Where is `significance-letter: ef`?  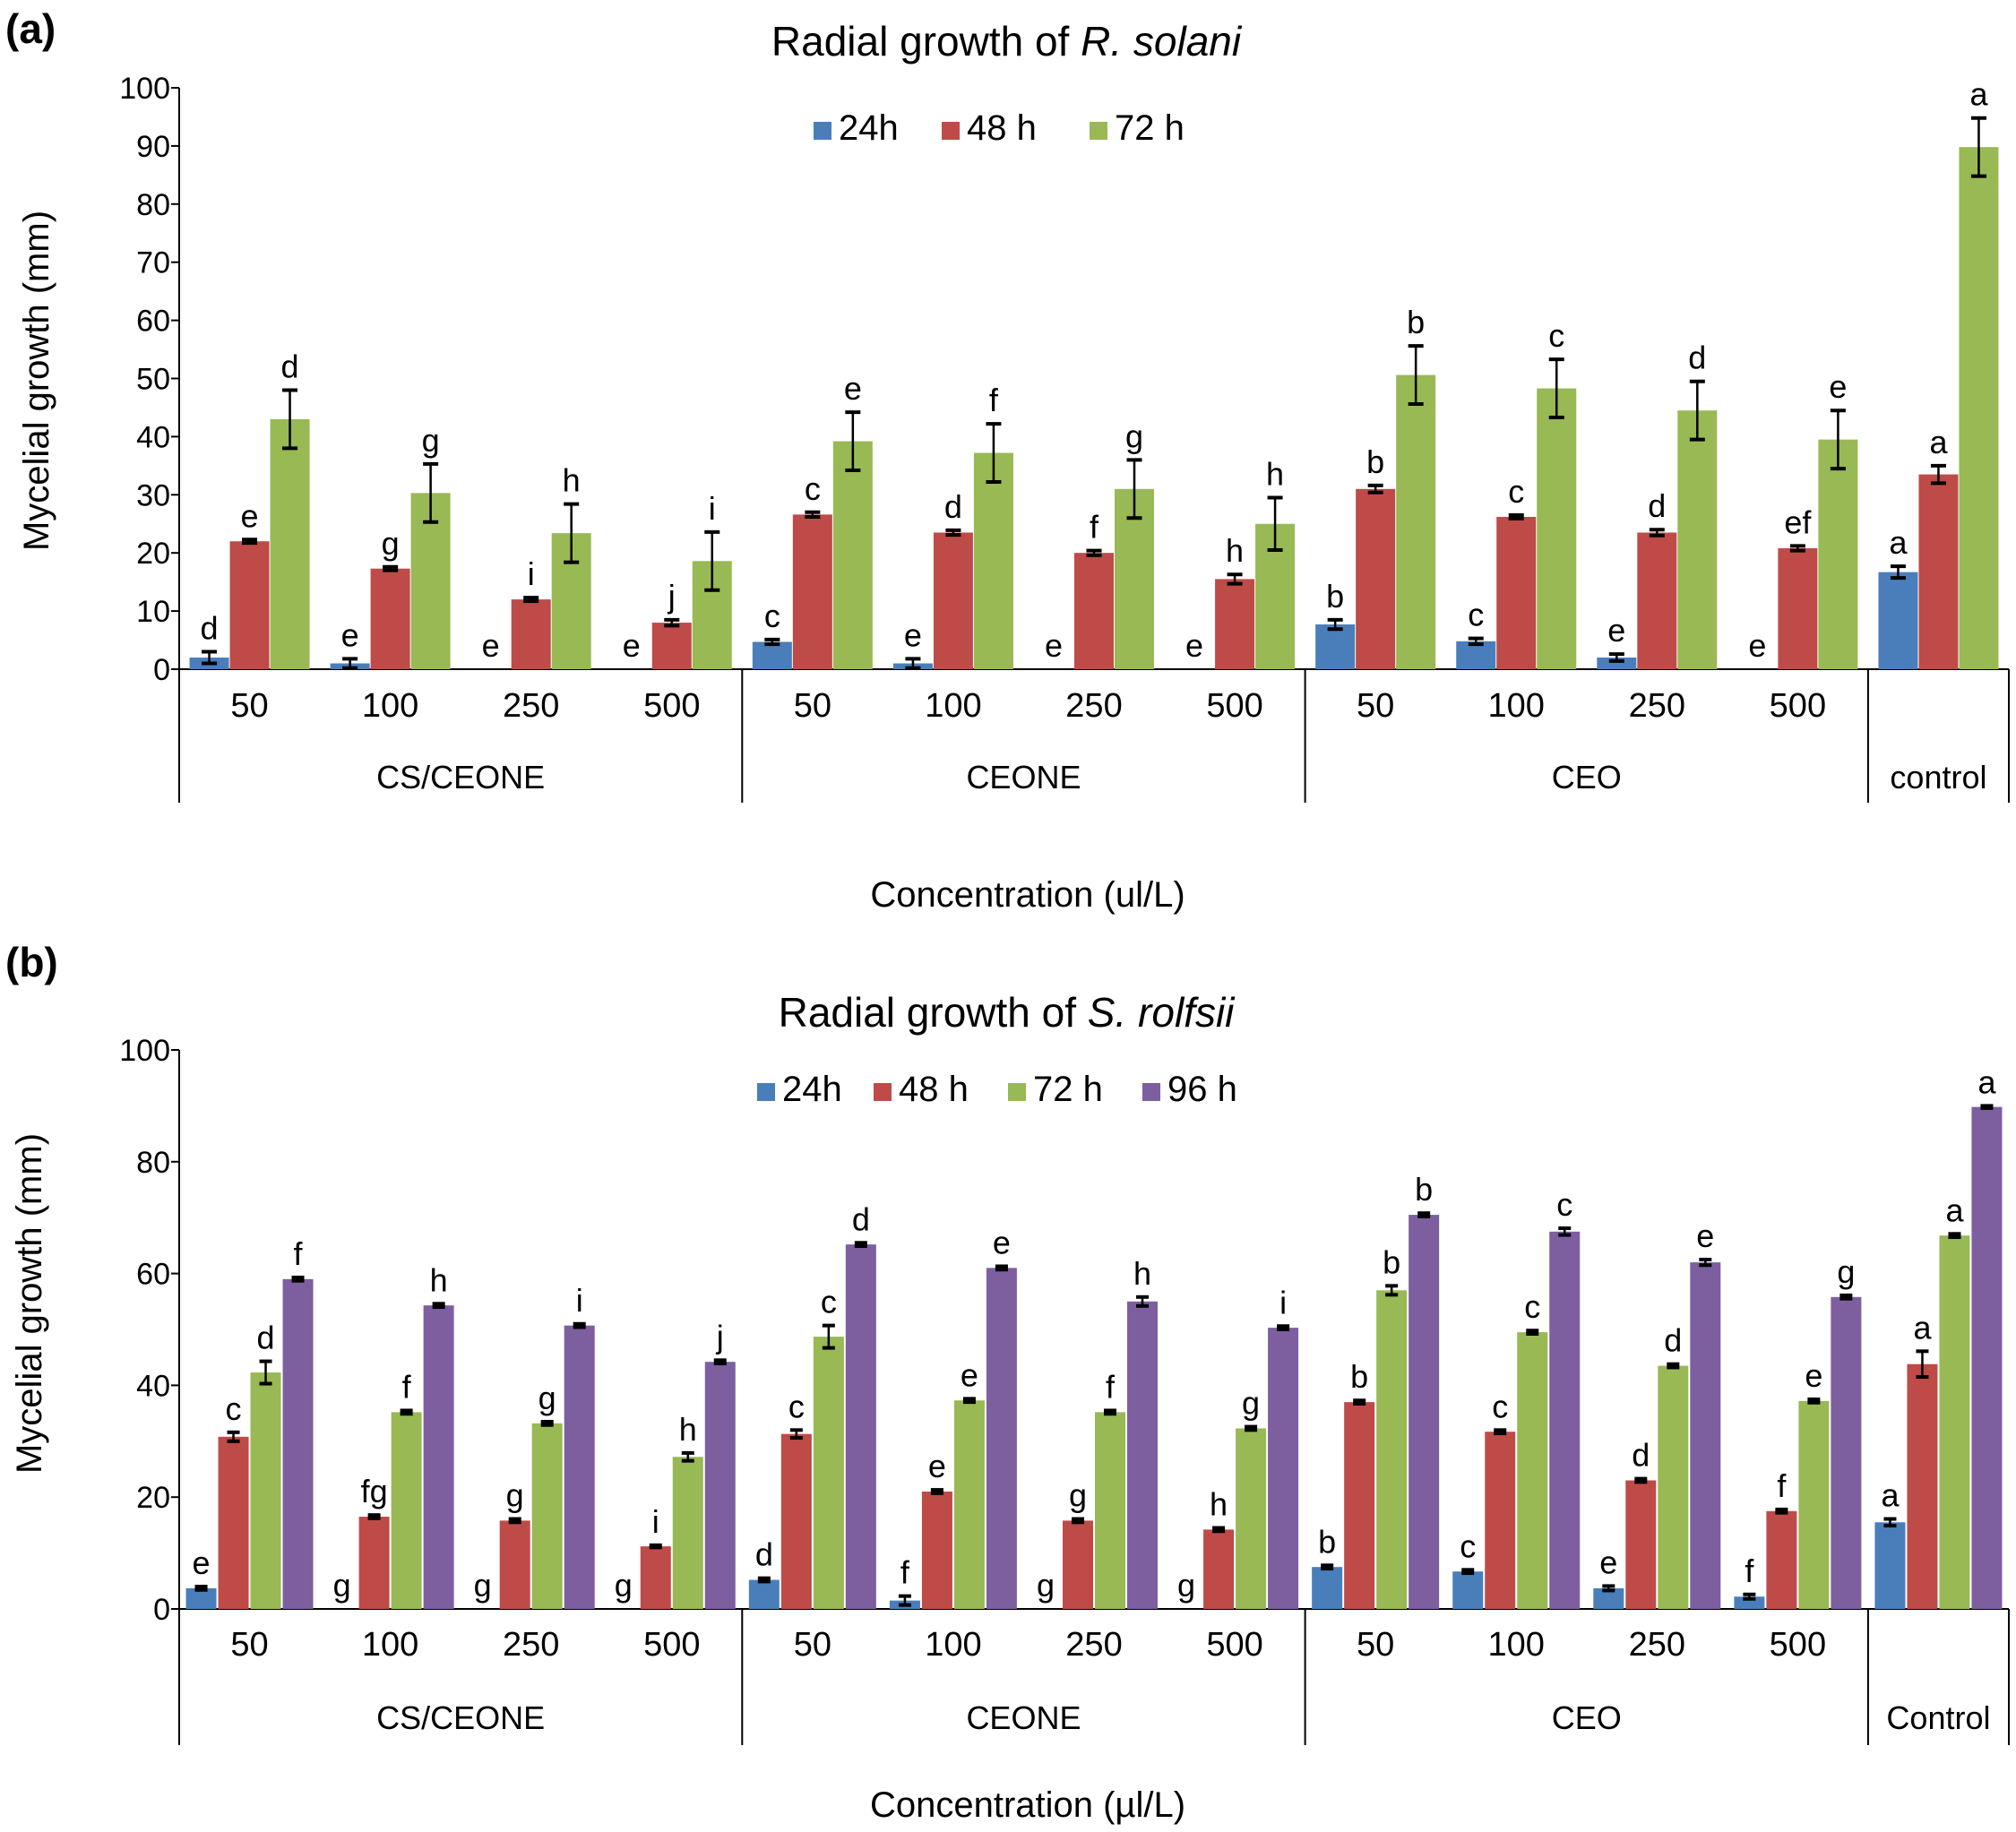 significance-letter: ef is located at coordinates (1798, 521).